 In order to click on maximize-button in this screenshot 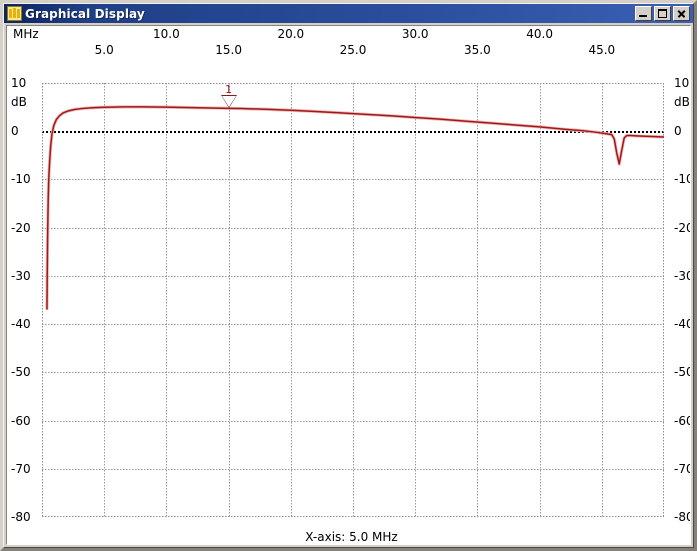, I will do `click(662, 13)`.